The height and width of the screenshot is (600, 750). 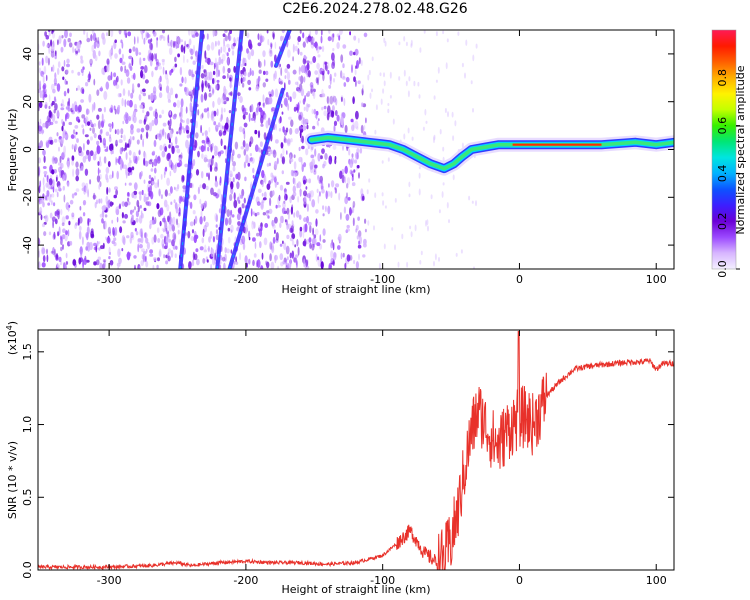 What do you see at coordinates (722, 78) in the screenshot?
I see `colorbar-tick-label: 0.8` at bounding box center [722, 78].